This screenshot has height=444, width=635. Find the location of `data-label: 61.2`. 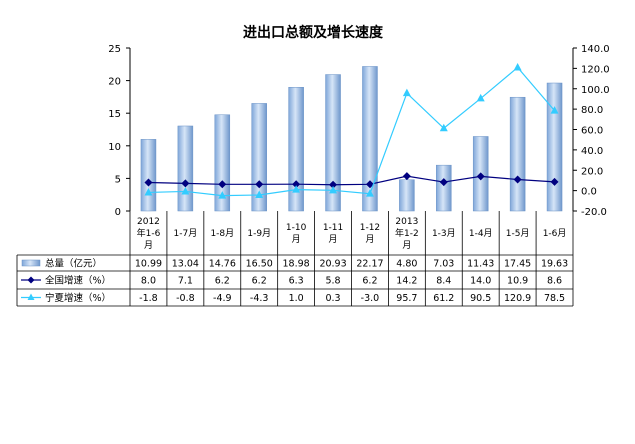

data-label: 61.2 is located at coordinates (443, 298).